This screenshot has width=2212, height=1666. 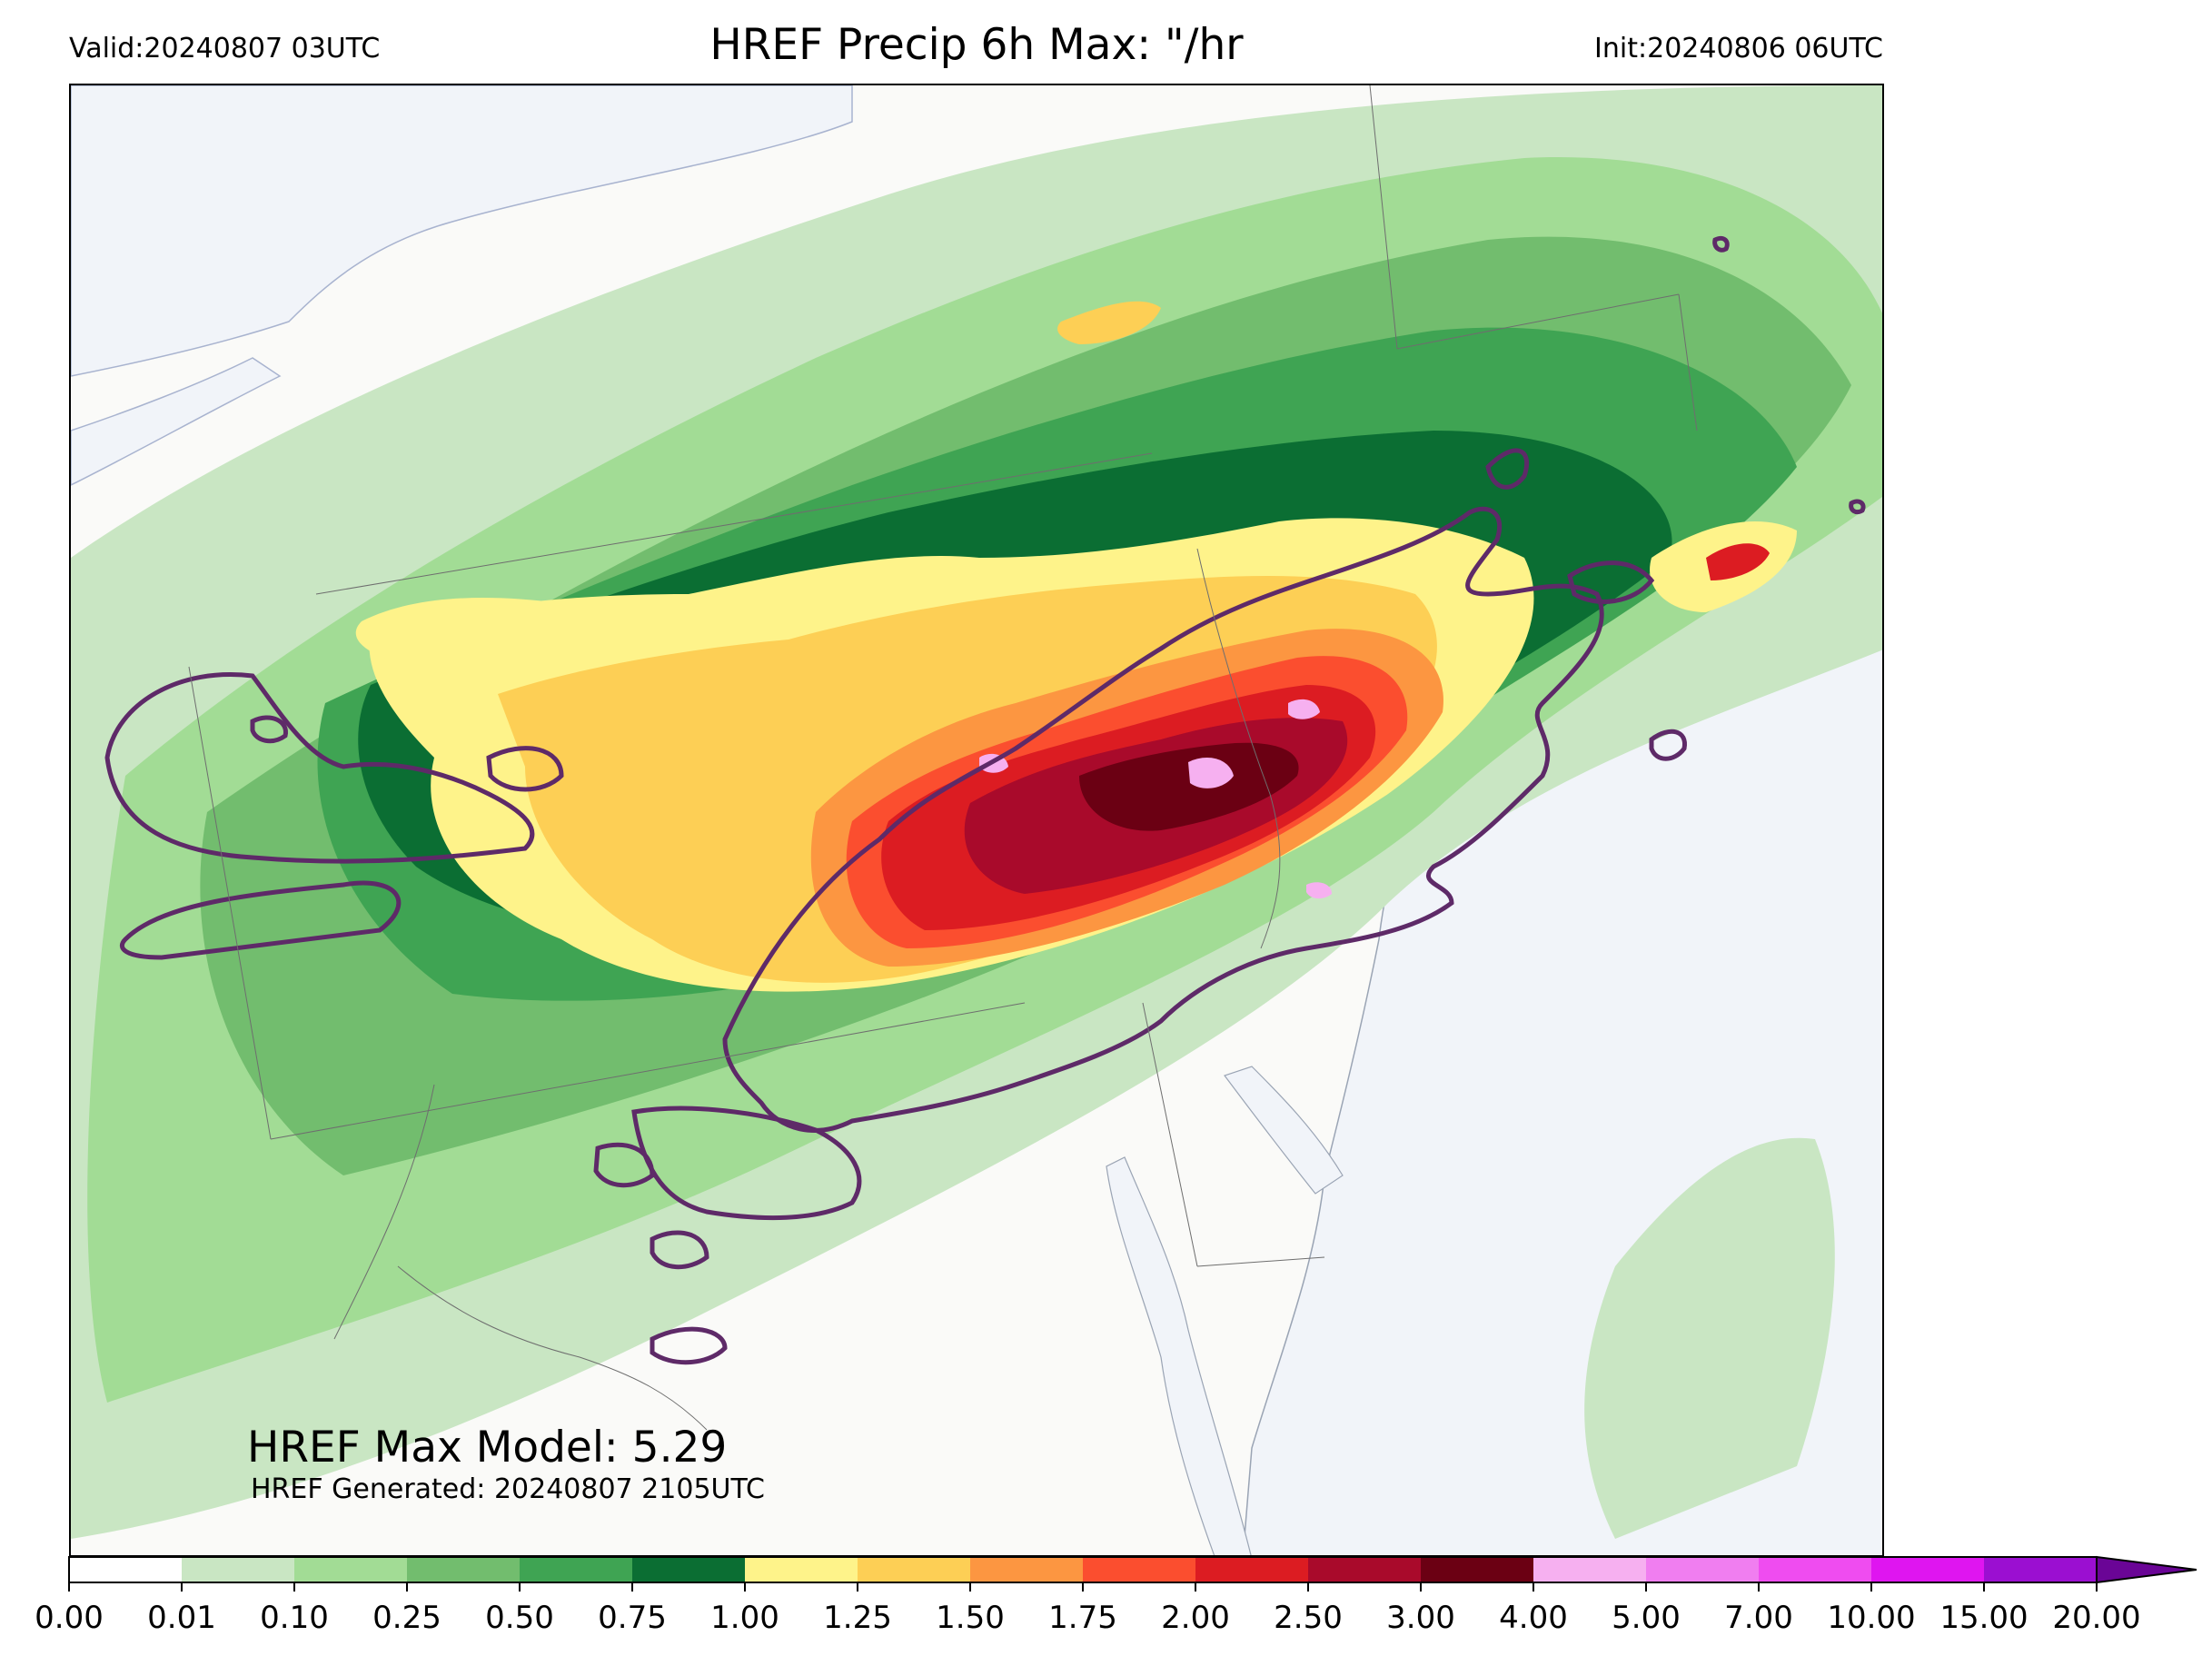 What do you see at coordinates (1383, 218) in the screenshot?
I see `border-ny-vt` at bounding box center [1383, 218].